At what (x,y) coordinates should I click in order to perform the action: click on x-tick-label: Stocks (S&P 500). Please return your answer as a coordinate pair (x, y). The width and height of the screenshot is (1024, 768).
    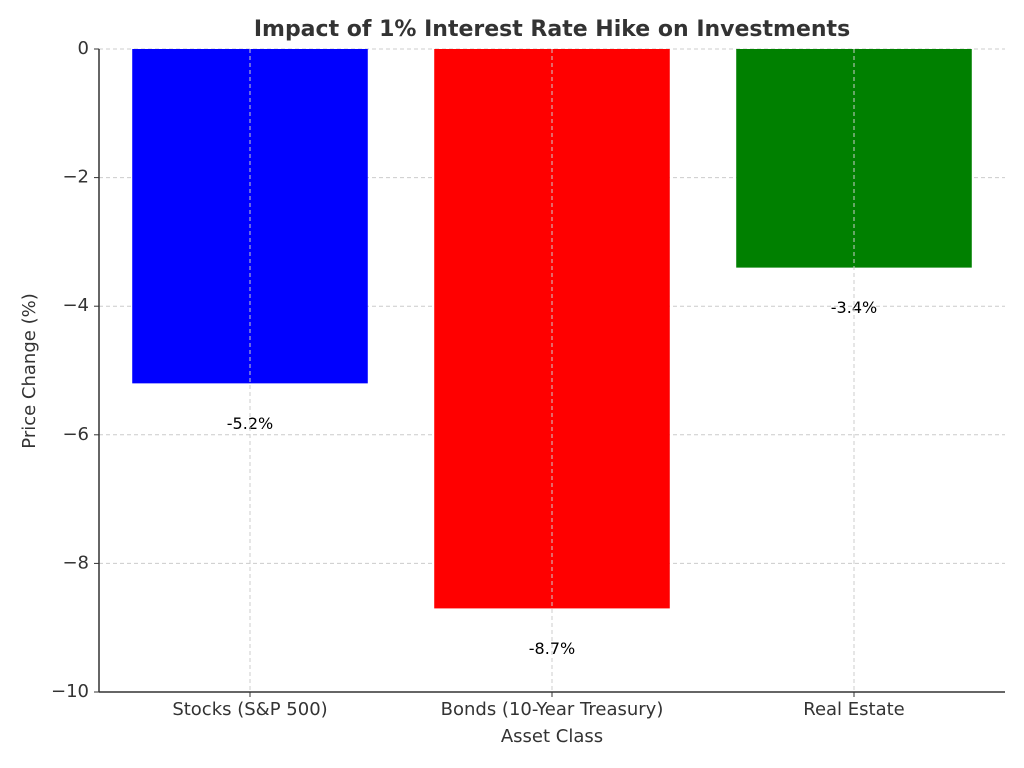
    Looking at the image, I should click on (249, 709).